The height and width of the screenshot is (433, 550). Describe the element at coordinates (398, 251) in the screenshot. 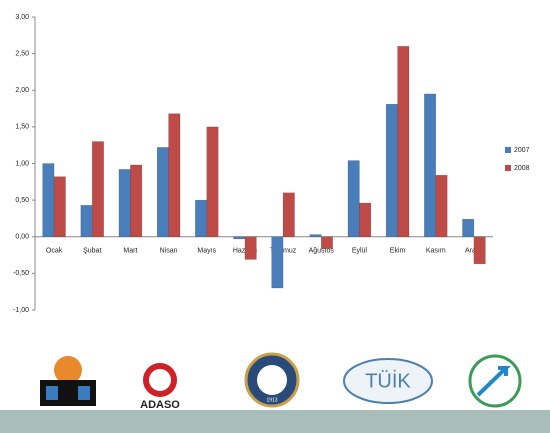

I see `x-tick-label: Ekim` at that location.